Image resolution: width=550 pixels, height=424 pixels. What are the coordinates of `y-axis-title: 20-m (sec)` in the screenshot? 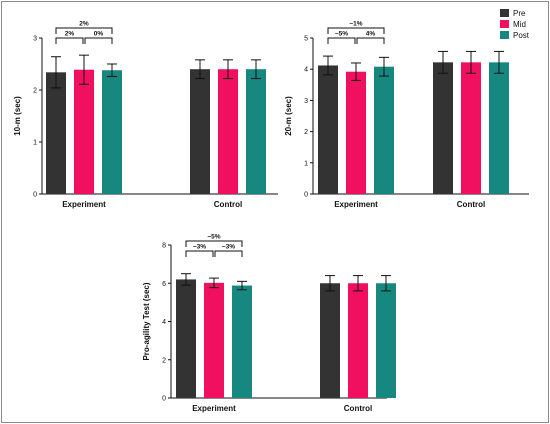 It's located at (288, 116).